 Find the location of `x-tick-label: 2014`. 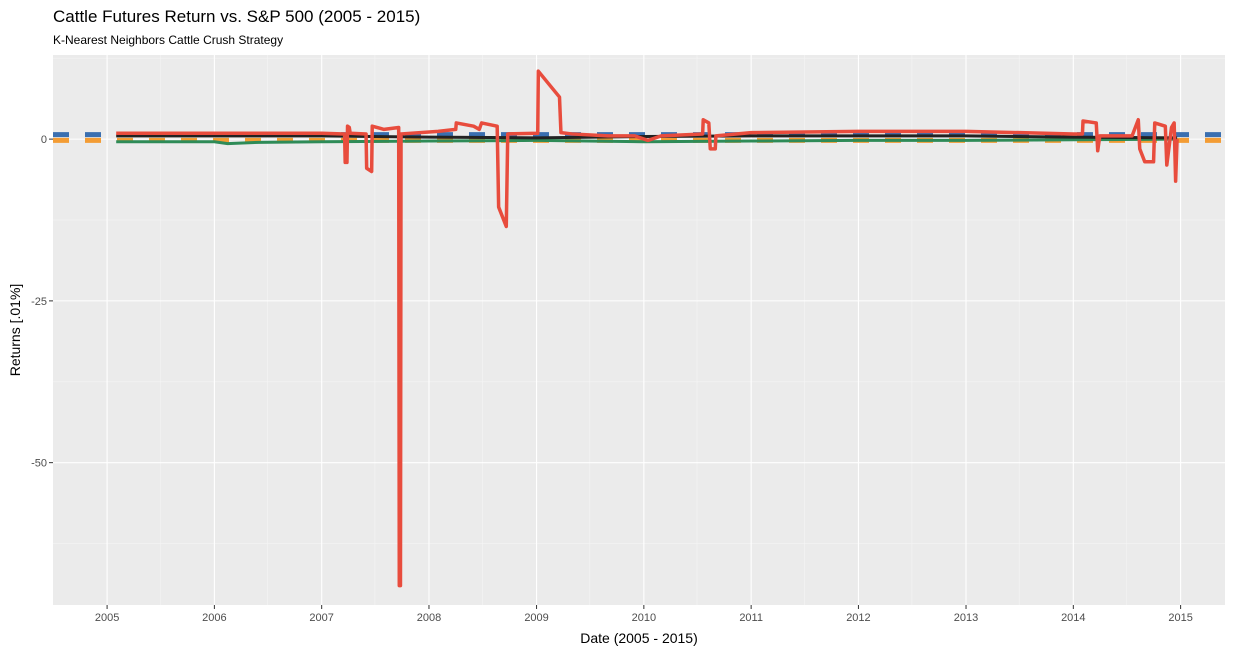

x-tick-label: 2014 is located at coordinates (1073, 618).